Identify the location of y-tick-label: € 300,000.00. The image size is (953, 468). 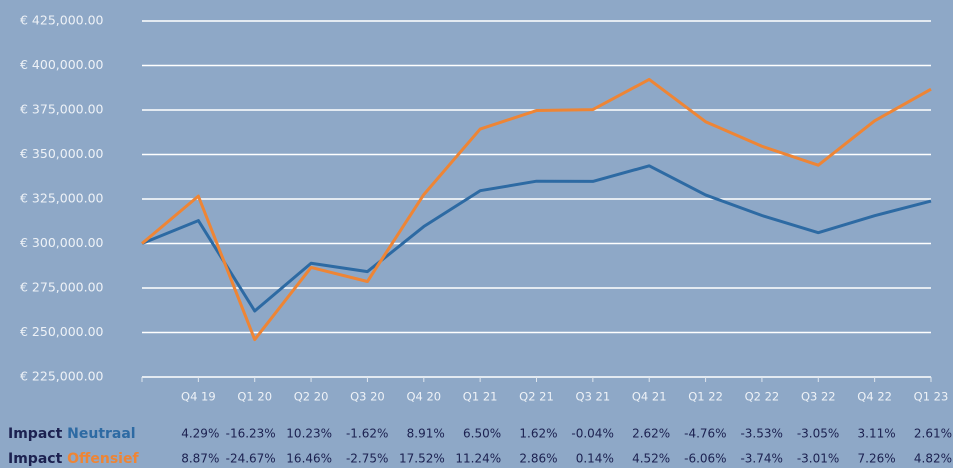
(62, 242).